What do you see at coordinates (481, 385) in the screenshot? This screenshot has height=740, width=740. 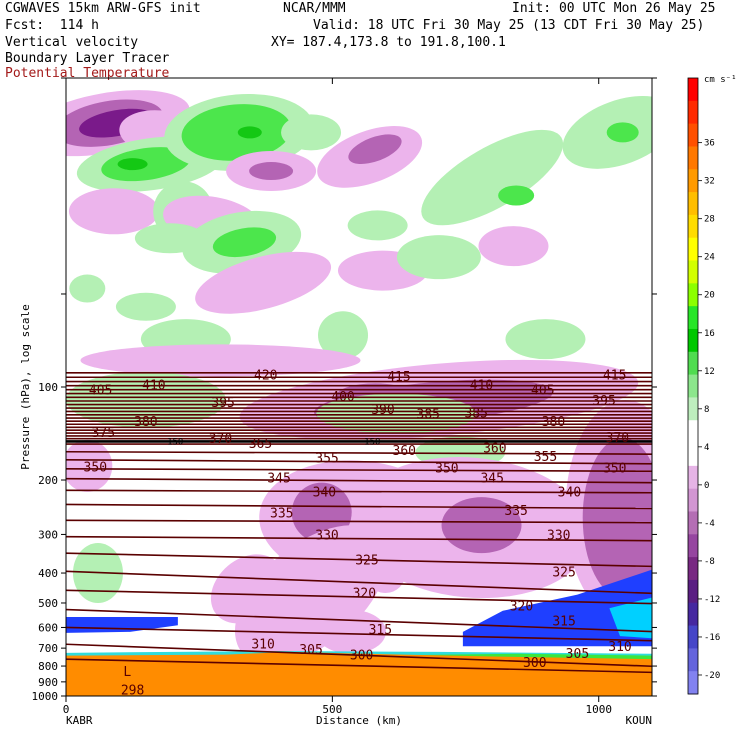 I see `theta-label-4: 410` at bounding box center [481, 385].